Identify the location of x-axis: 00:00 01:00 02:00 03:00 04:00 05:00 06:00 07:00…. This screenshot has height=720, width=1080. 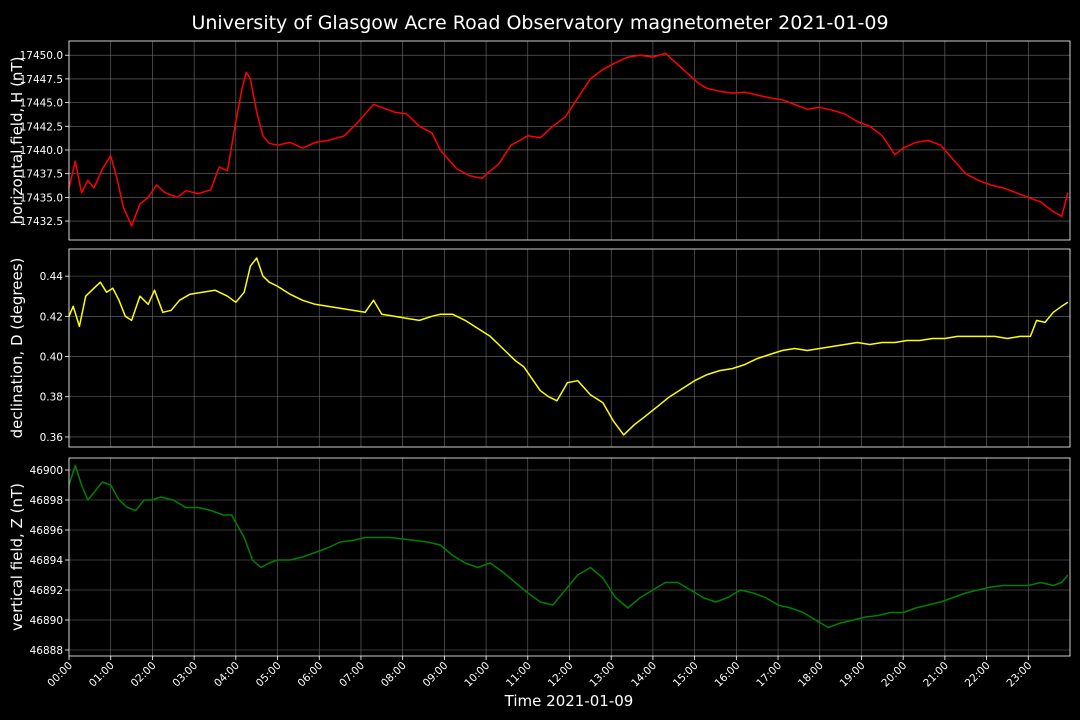
(539, 673).